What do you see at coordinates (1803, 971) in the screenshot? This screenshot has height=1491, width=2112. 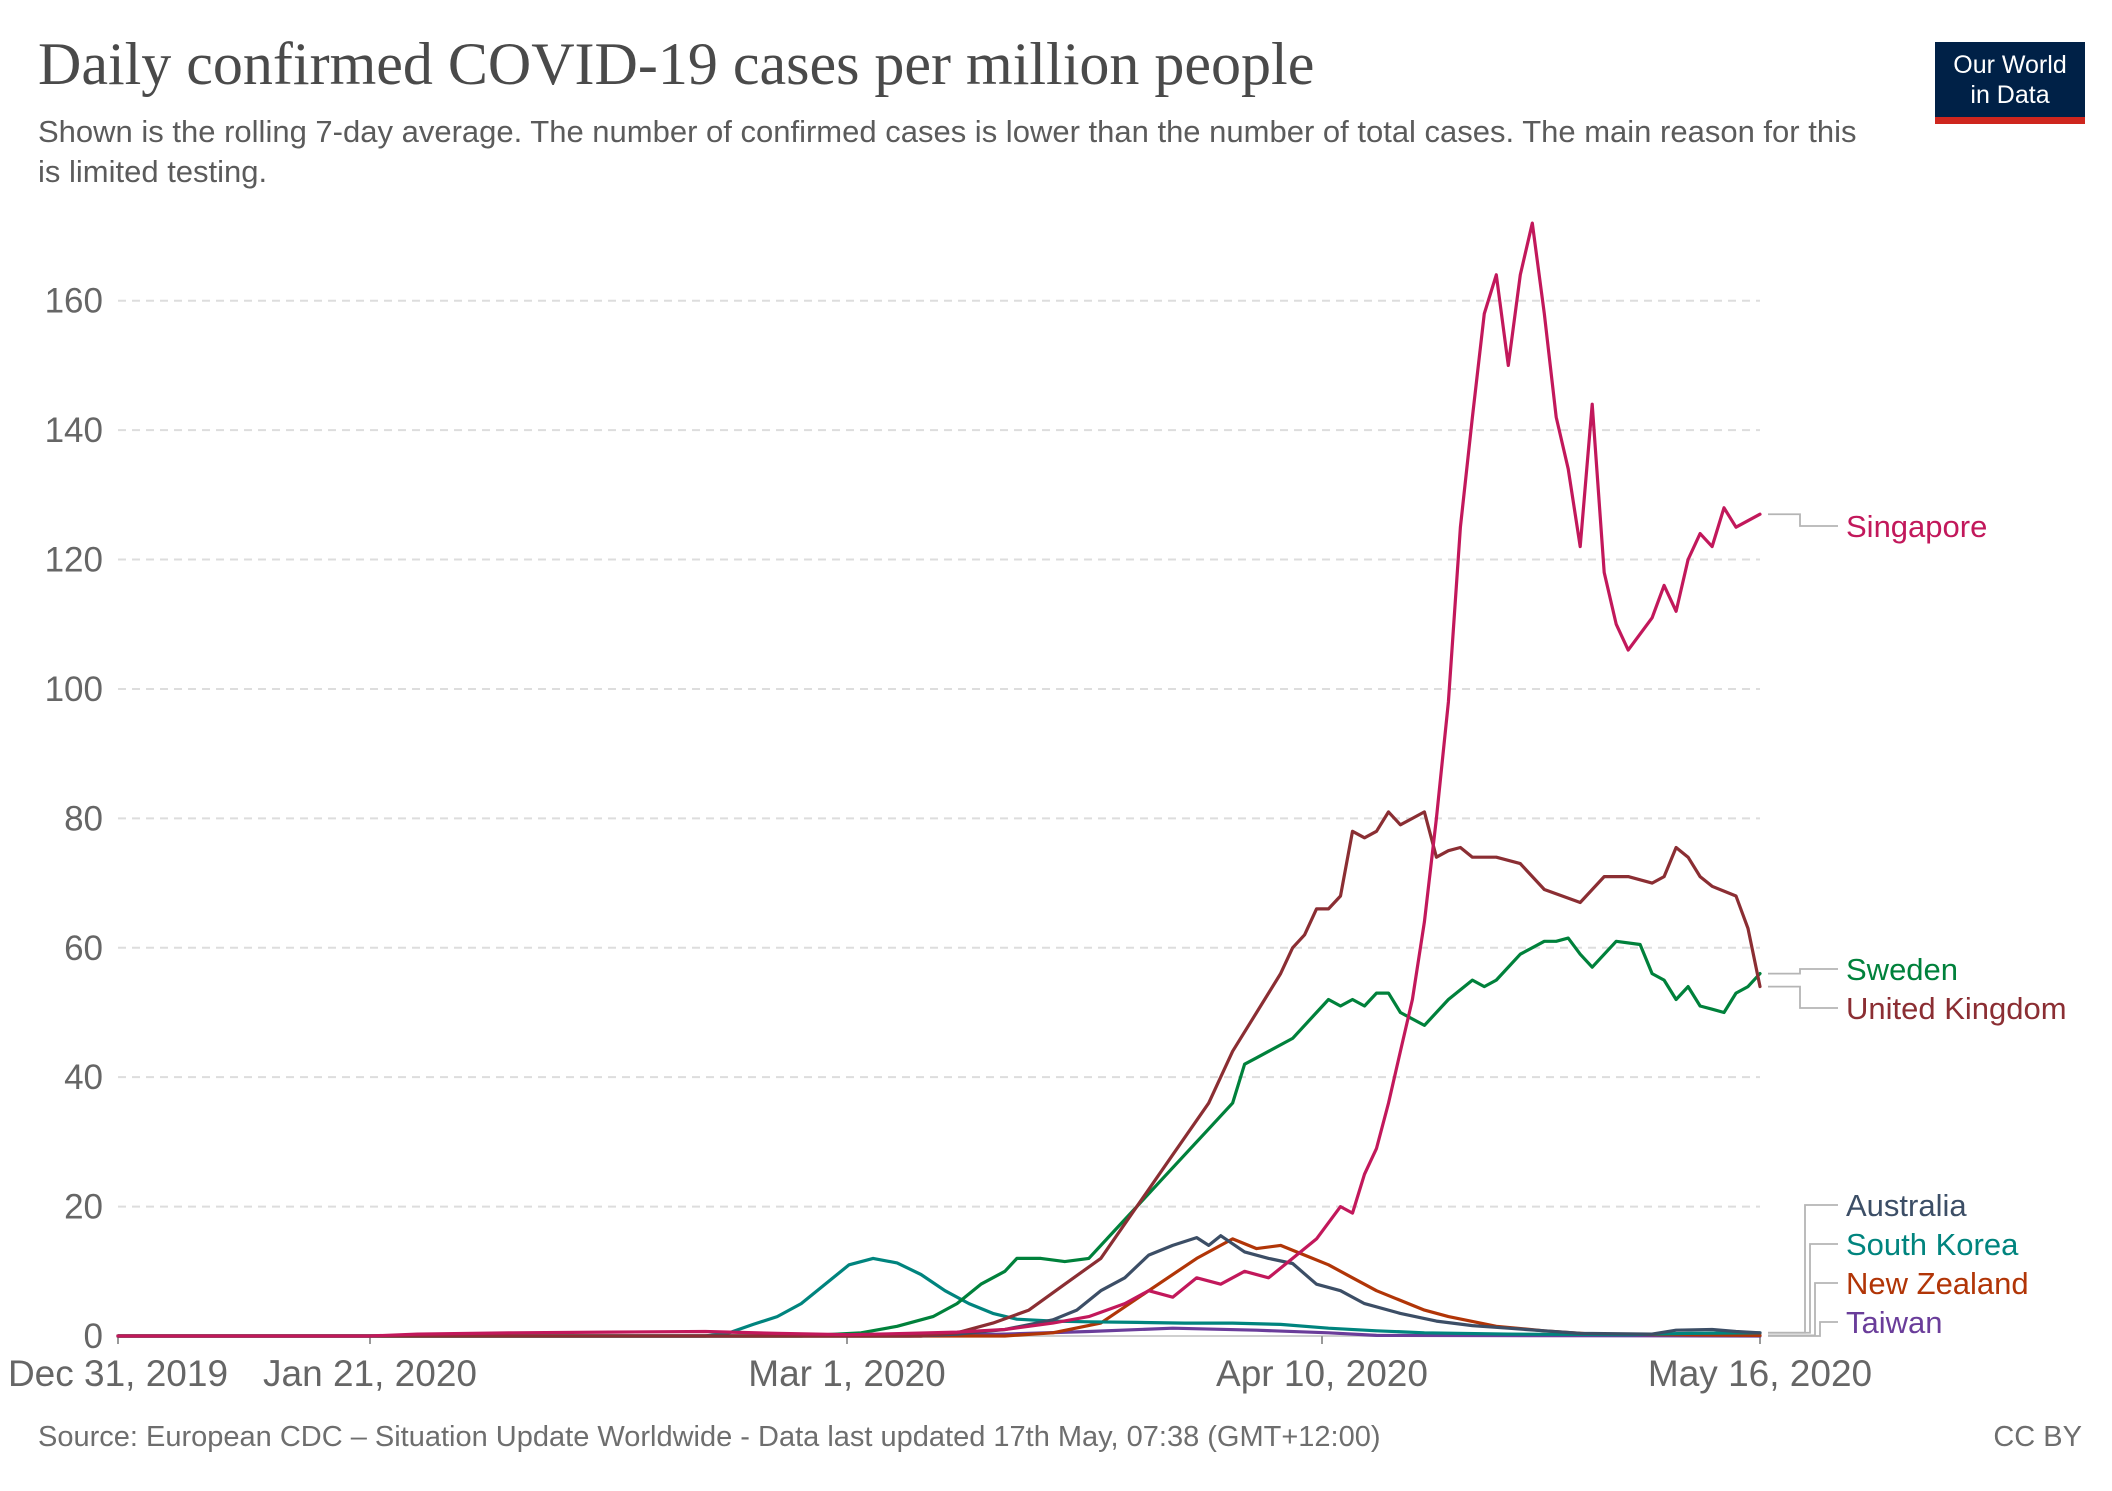 I see `leader-line-sweden` at bounding box center [1803, 971].